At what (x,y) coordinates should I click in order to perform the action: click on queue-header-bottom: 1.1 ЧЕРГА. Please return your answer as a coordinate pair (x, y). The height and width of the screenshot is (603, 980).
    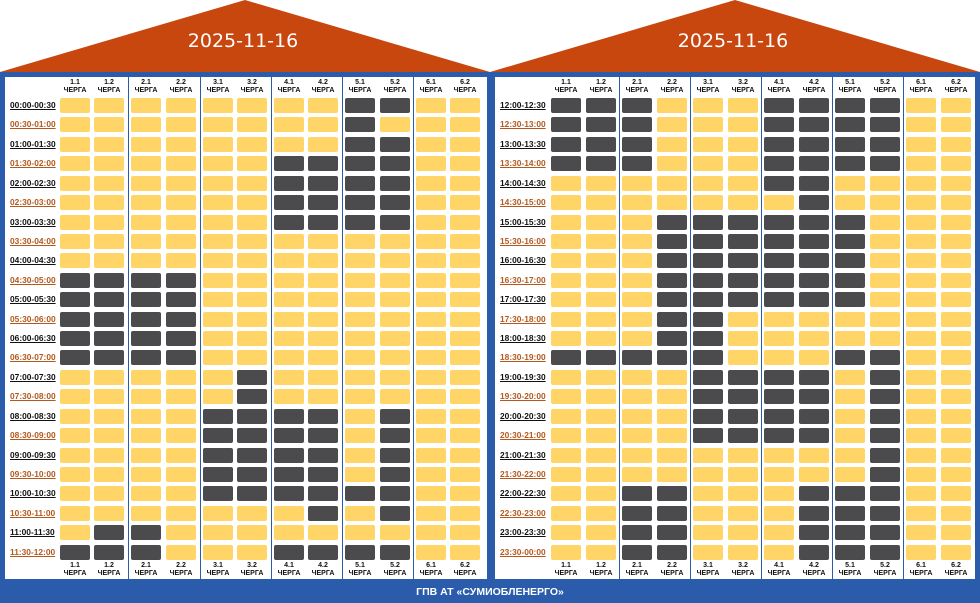
    Looking at the image, I should click on (75, 570).